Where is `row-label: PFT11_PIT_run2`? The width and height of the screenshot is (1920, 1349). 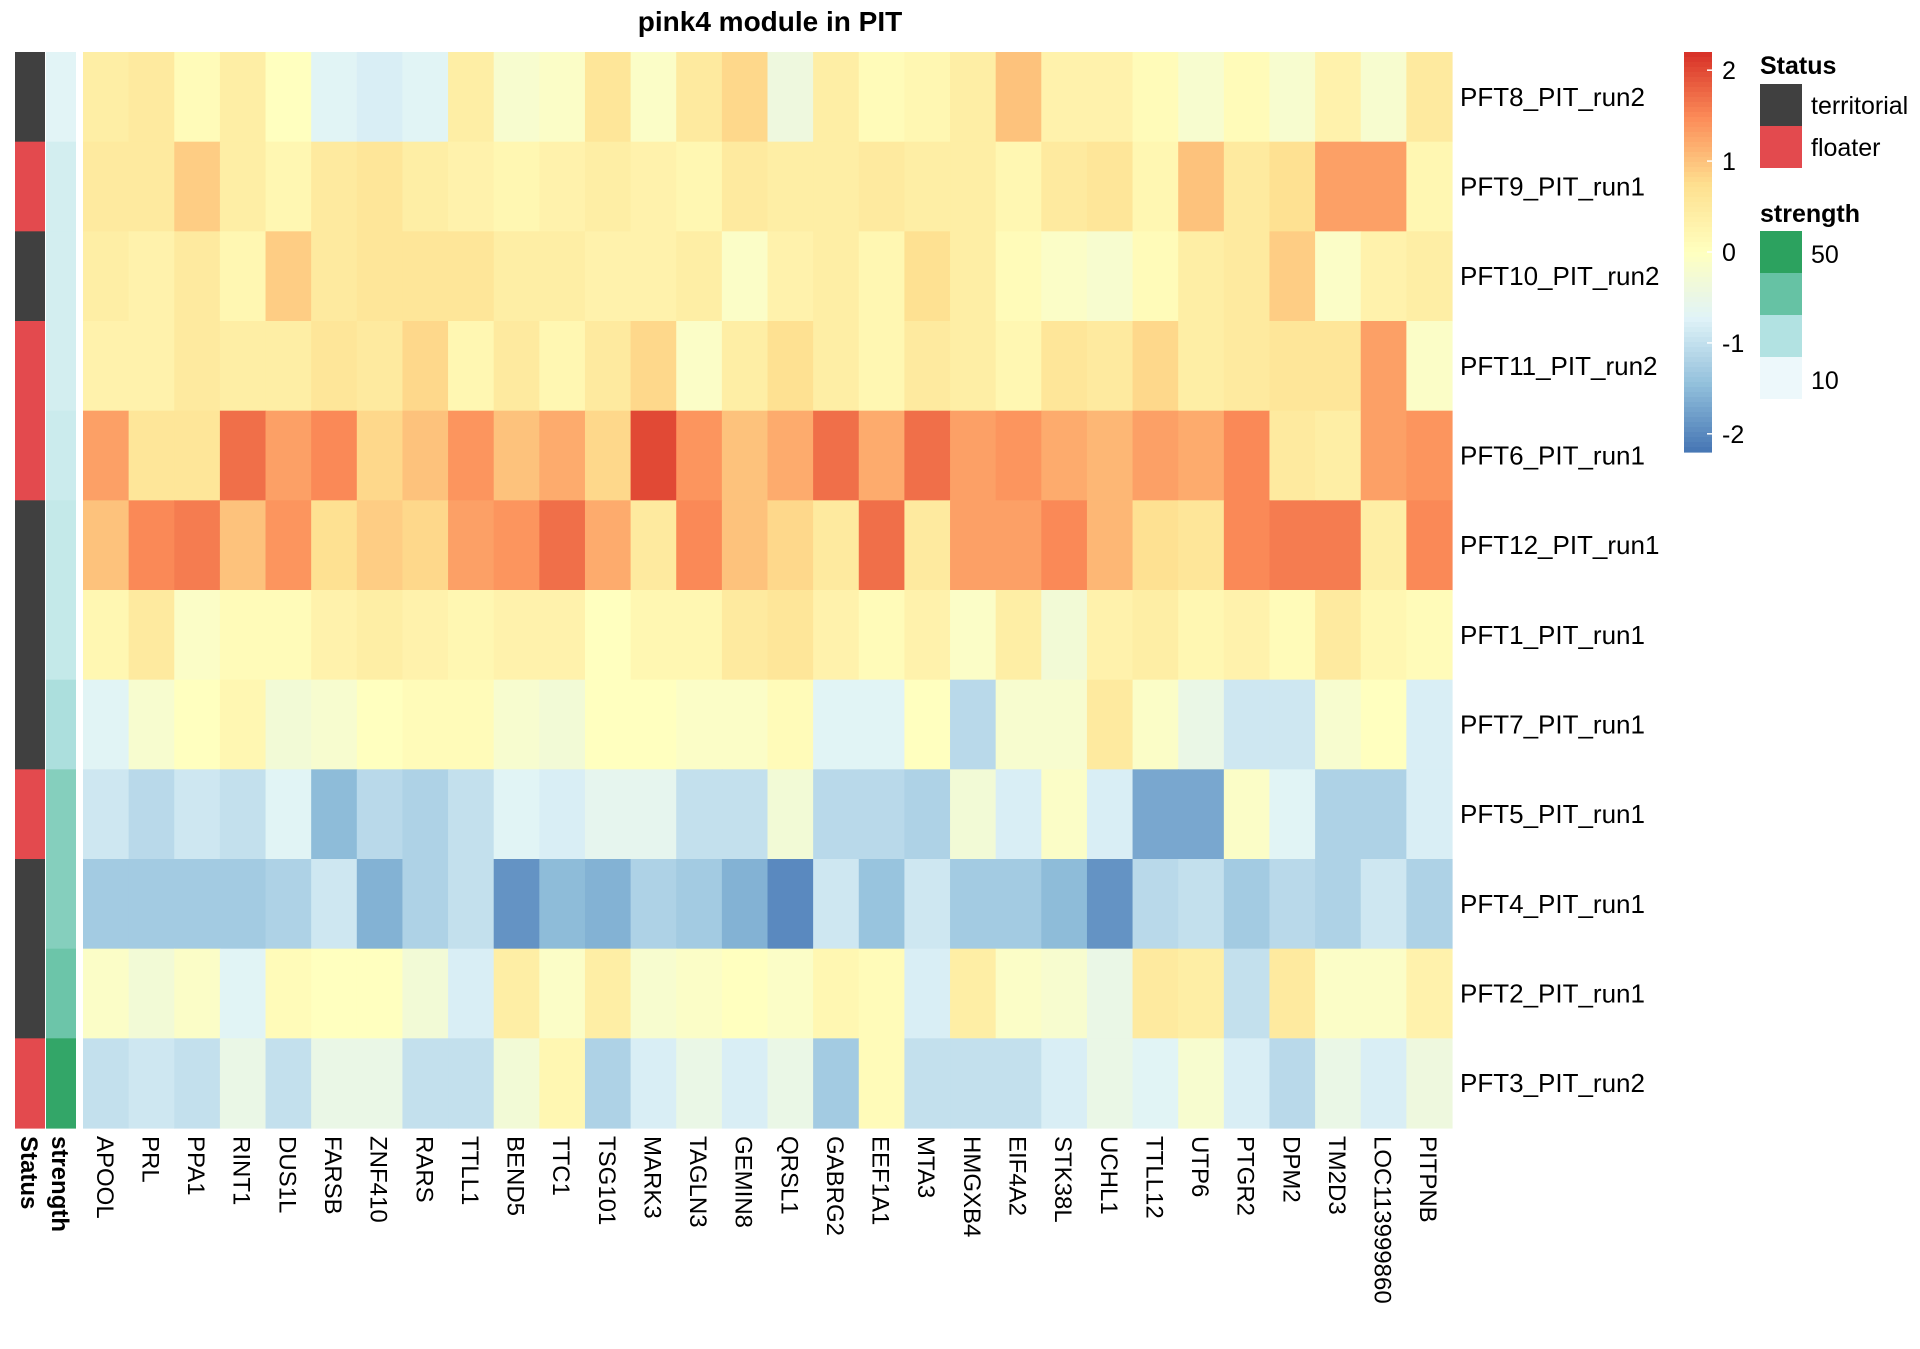 row-label: PFT11_PIT_run2 is located at coordinates (1559, 366).